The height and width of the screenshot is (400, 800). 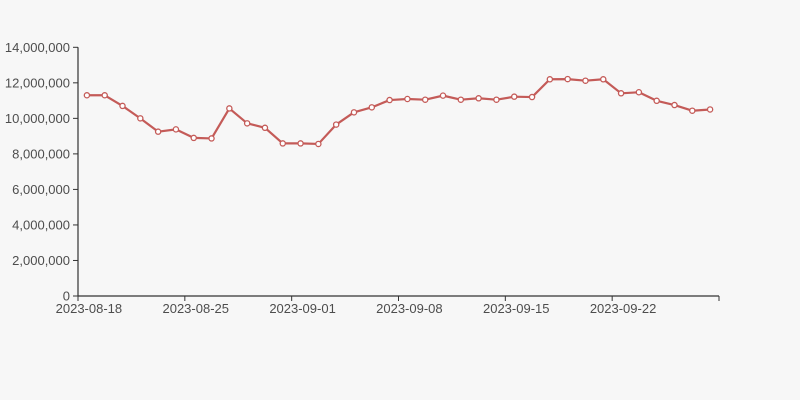 I want to click on x-tick-label: 2023-09-15, so click(x=516, y=308).